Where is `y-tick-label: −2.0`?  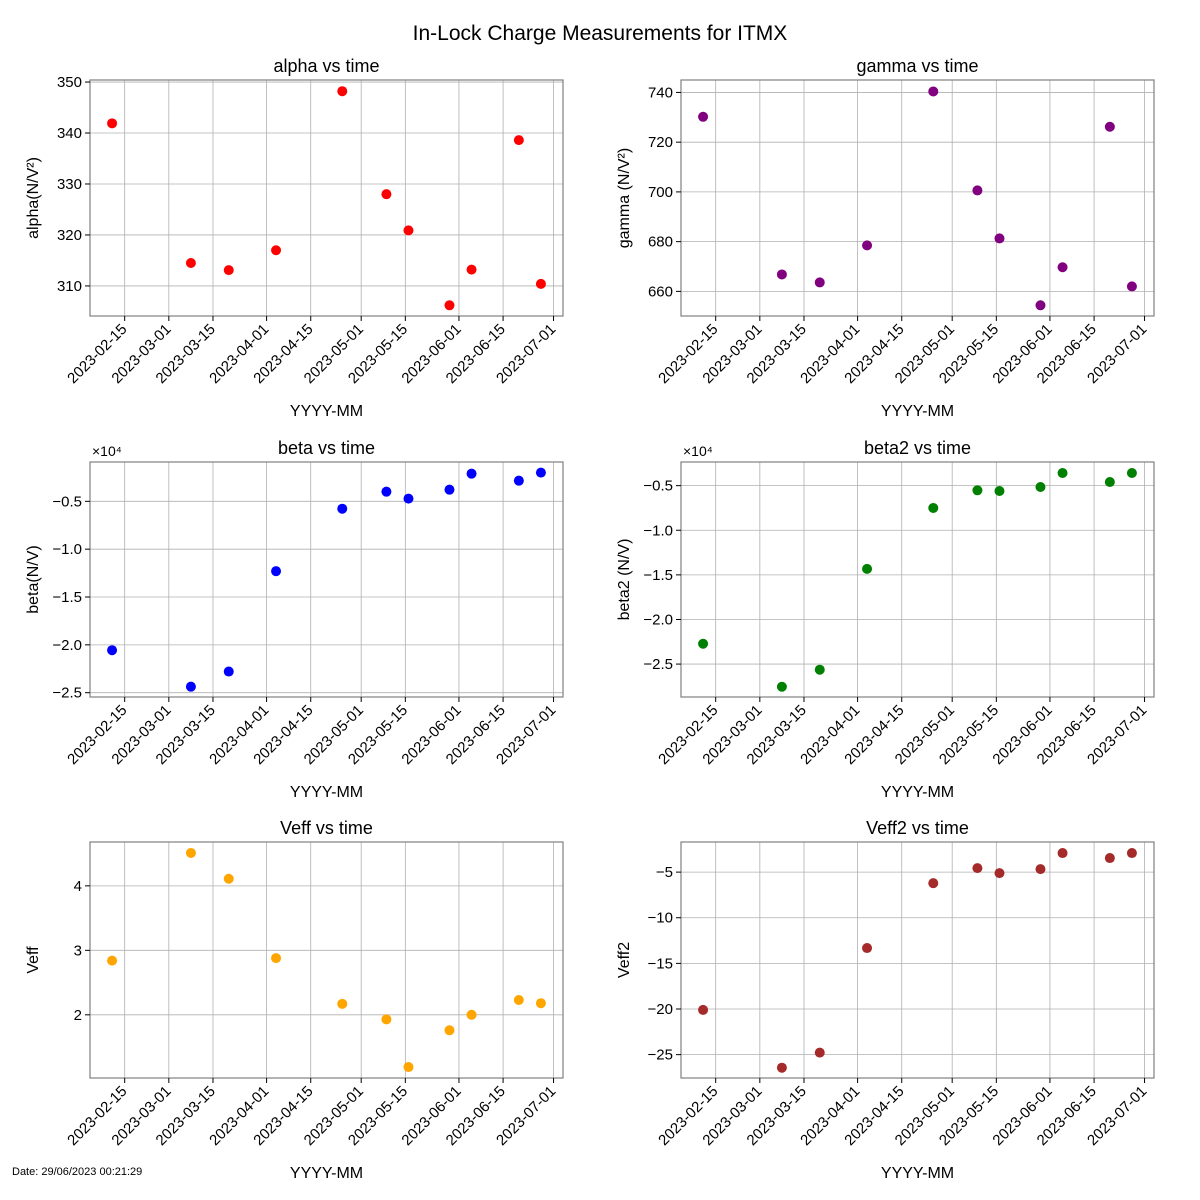 y-tick-label: −2.0 is located at coordinates (67, 645).